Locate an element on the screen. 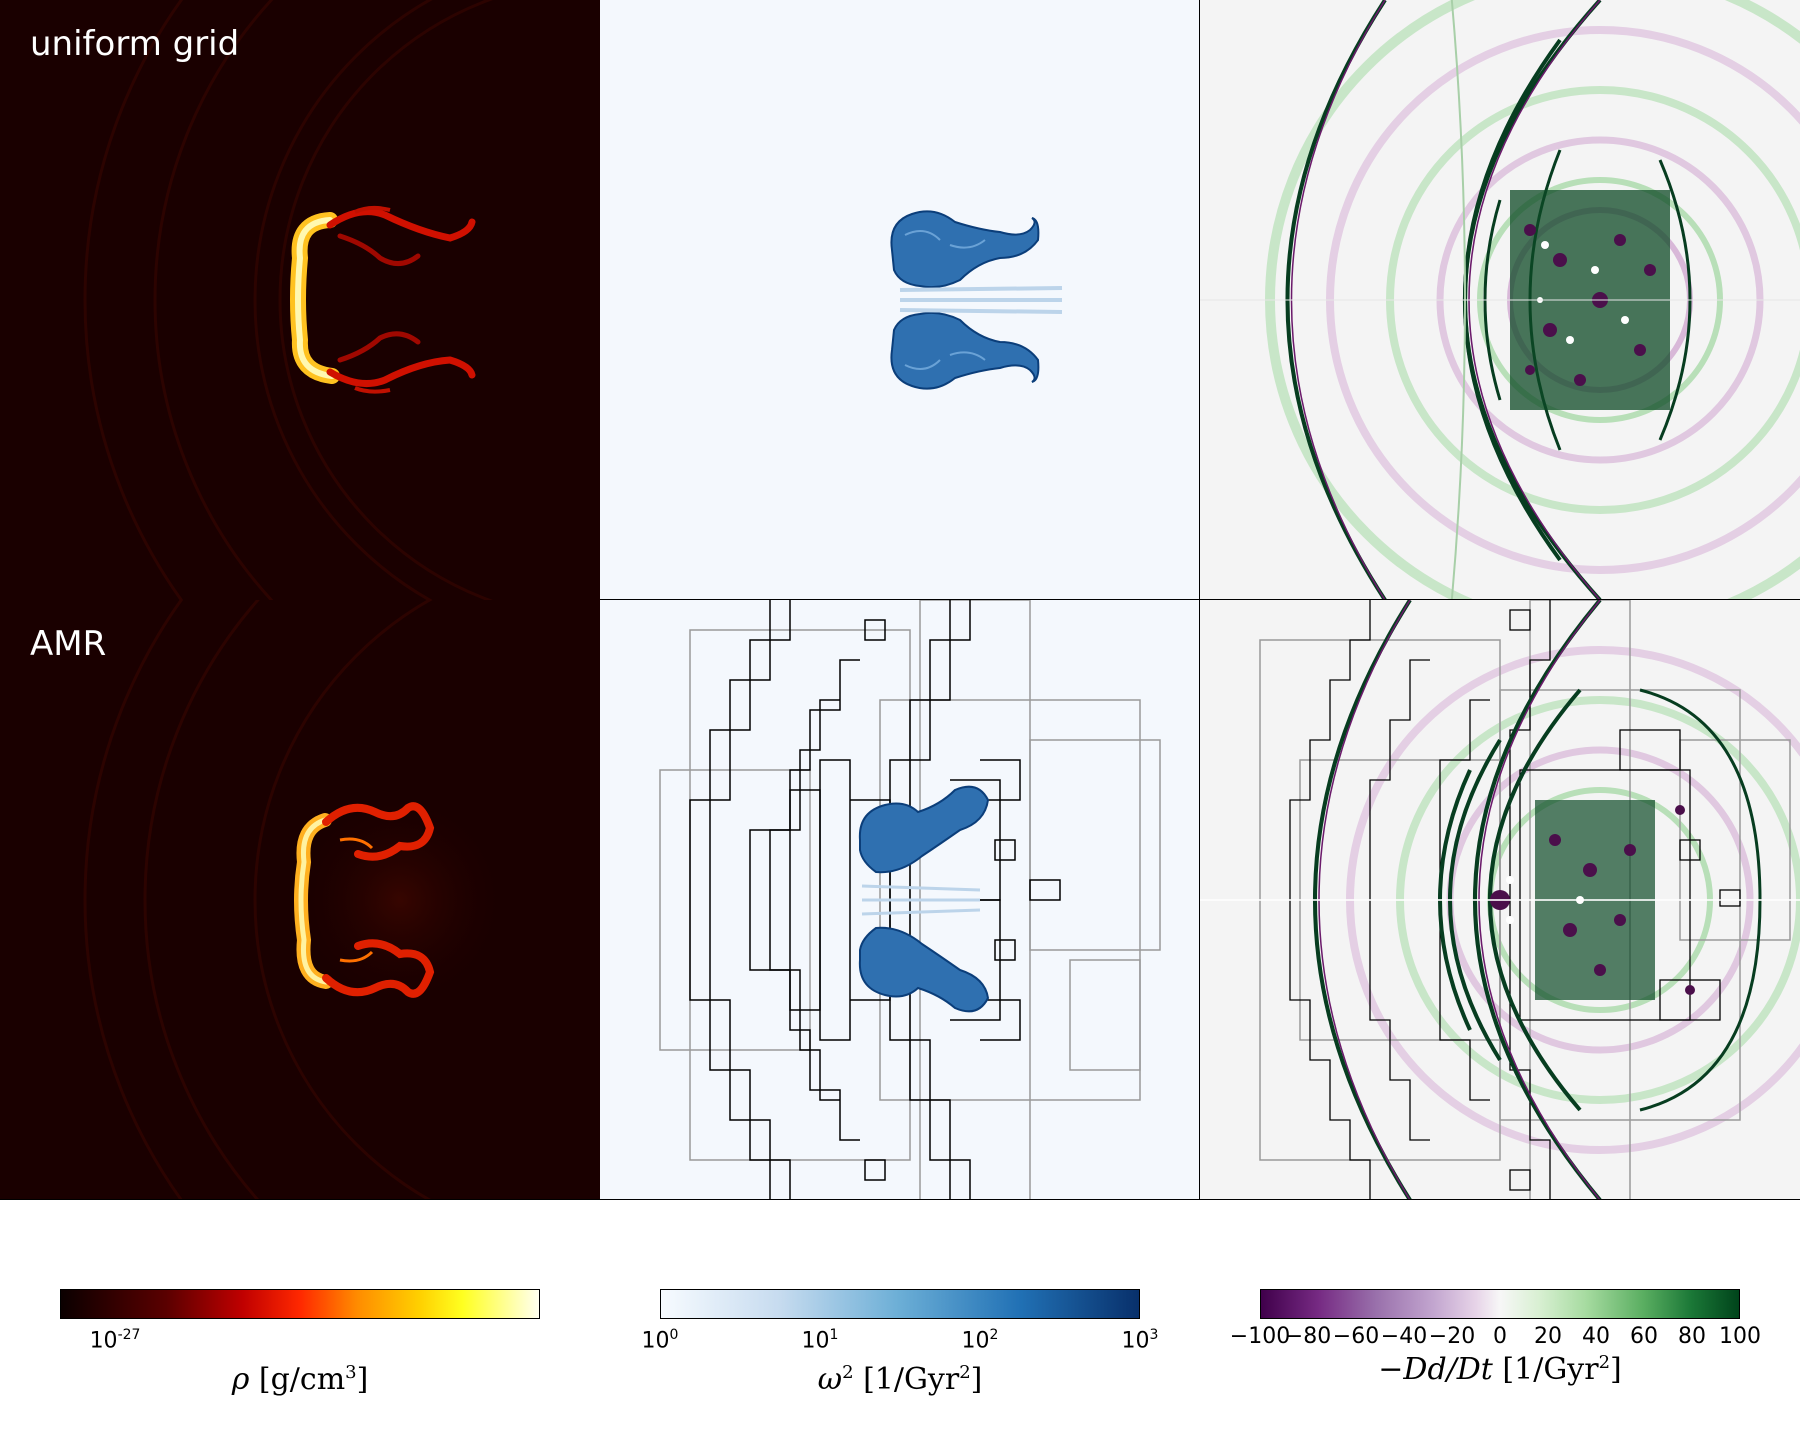 The width and height of the screenshot is (1800, 1439). panel-density-amr: AMR is located at coordinates (300, 900).